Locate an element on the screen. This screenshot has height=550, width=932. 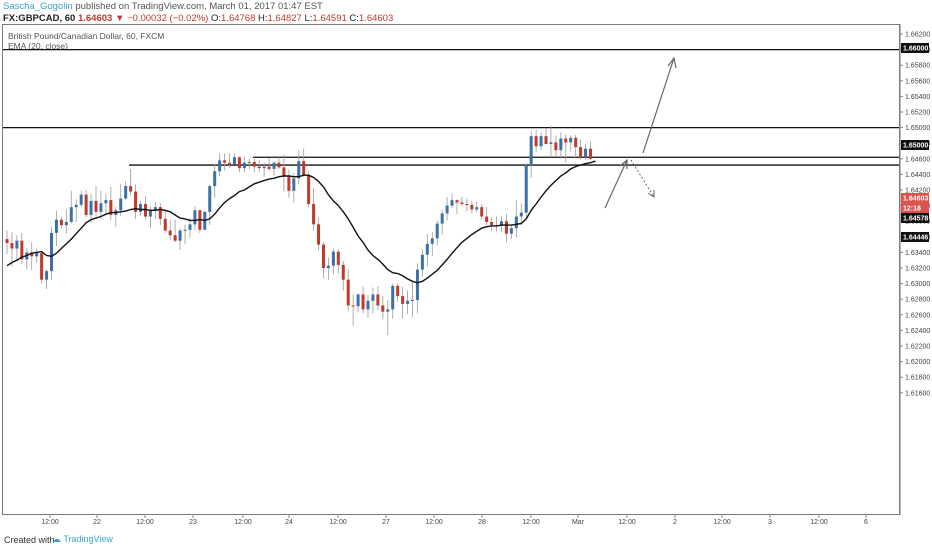
tradingview-logo-link: ☁ TradingView is located at coordinates (82, 539).